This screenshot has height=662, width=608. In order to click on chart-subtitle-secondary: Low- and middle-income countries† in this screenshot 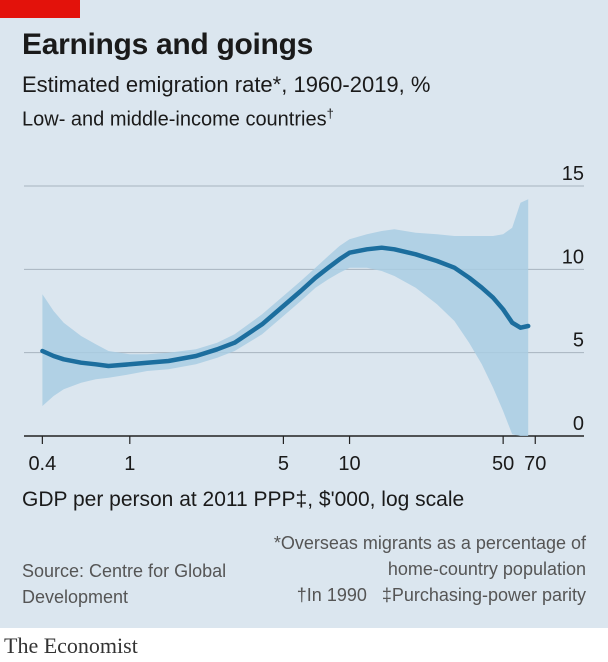, I will do `click(178, 119)`.